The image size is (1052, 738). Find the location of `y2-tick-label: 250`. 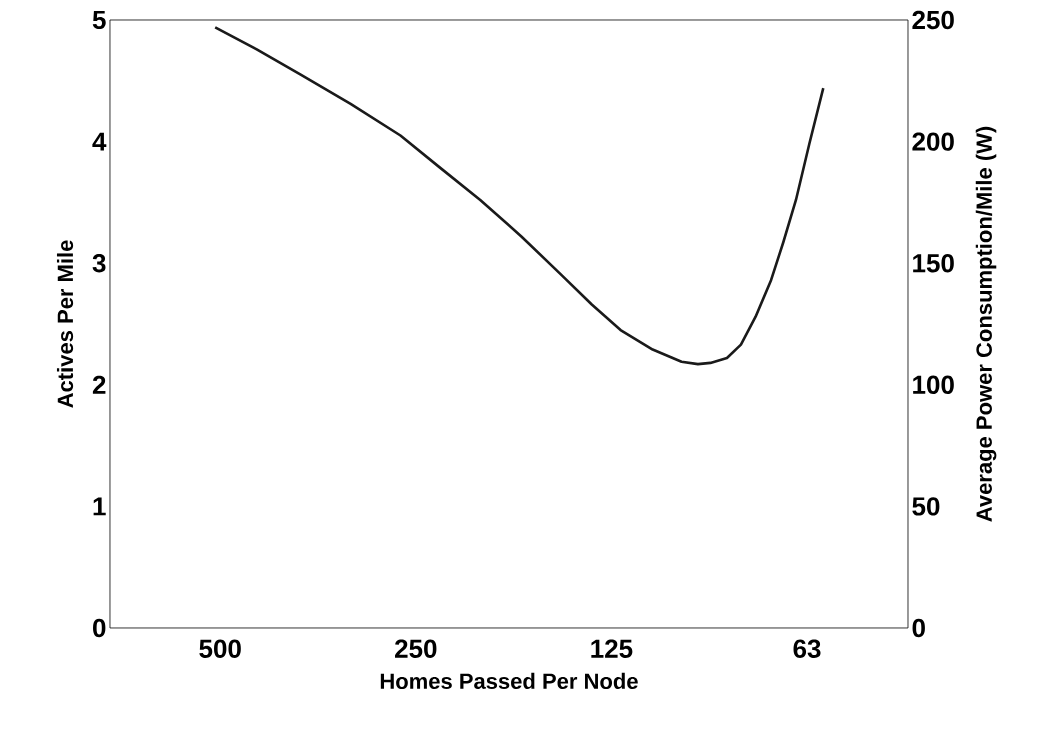

y2-tick-label: 250 is located at coordinates (933, 20).